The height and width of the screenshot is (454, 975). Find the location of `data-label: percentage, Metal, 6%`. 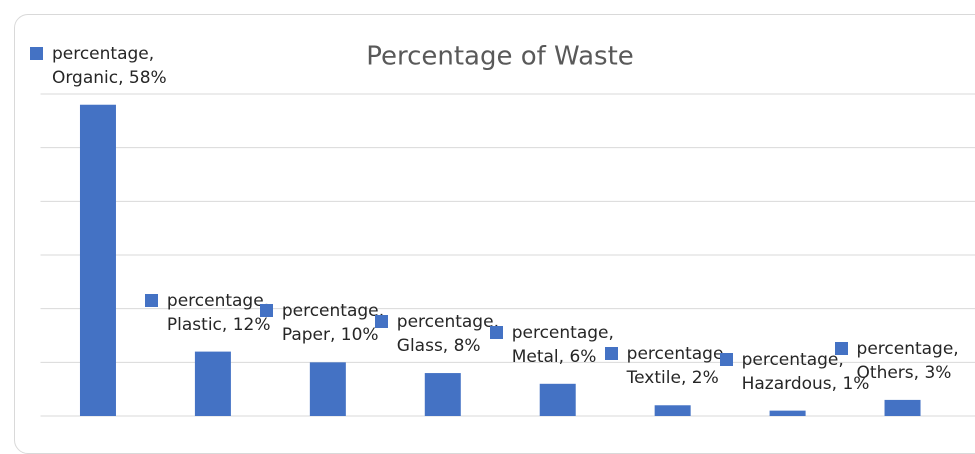

data-label: percentage, Metal, 6% is located at coordinates (564, 345).